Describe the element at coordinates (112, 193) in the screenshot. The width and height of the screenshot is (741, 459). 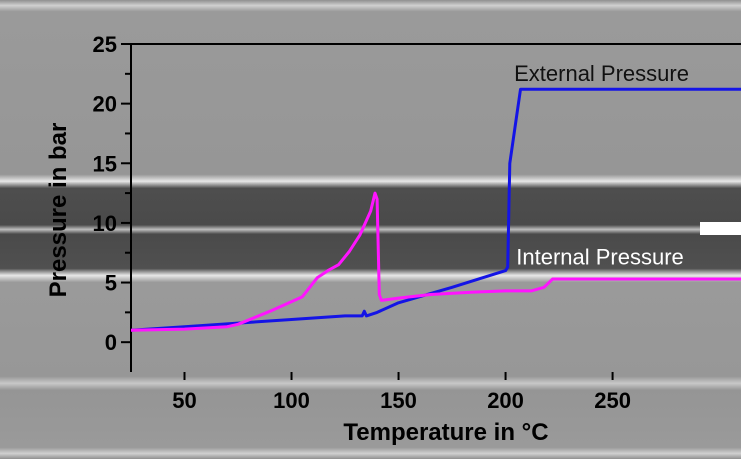
I see `y-ticks: 0 5 10 15 20 25` at that location.